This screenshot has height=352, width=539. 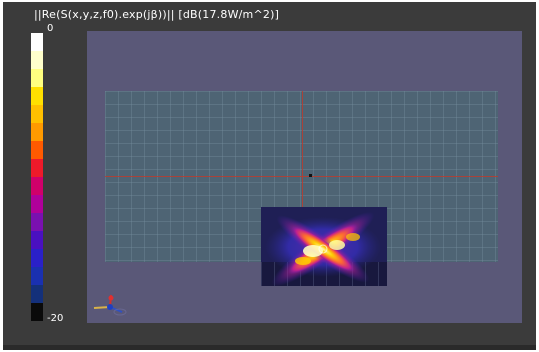 I want to click on origin-marker, so click(x=310, y=175).